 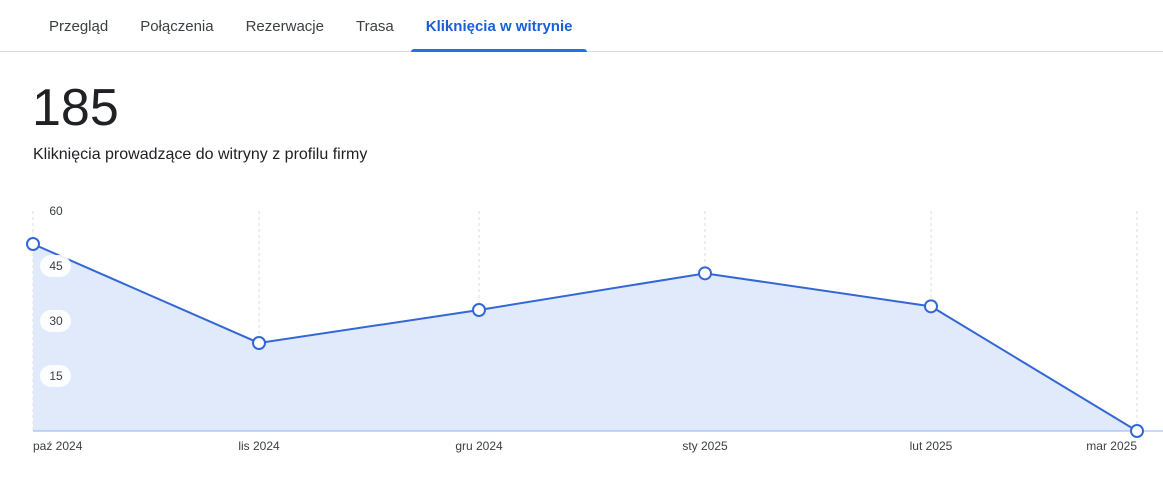 I want to click on x-tick-label: mar 2025, so click(x=1111, y=446).